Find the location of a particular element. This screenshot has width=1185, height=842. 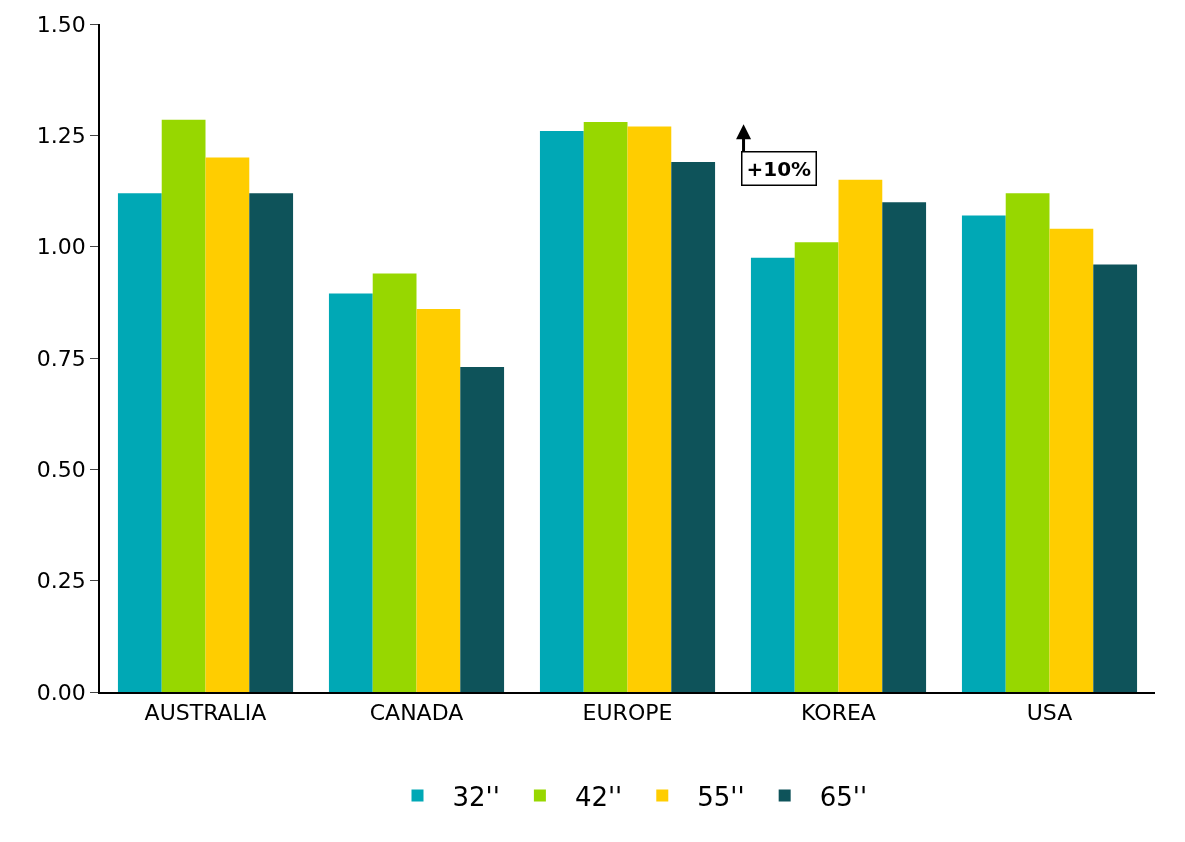

y-tick-label: 0.75 is located at coordinates (61, 358).